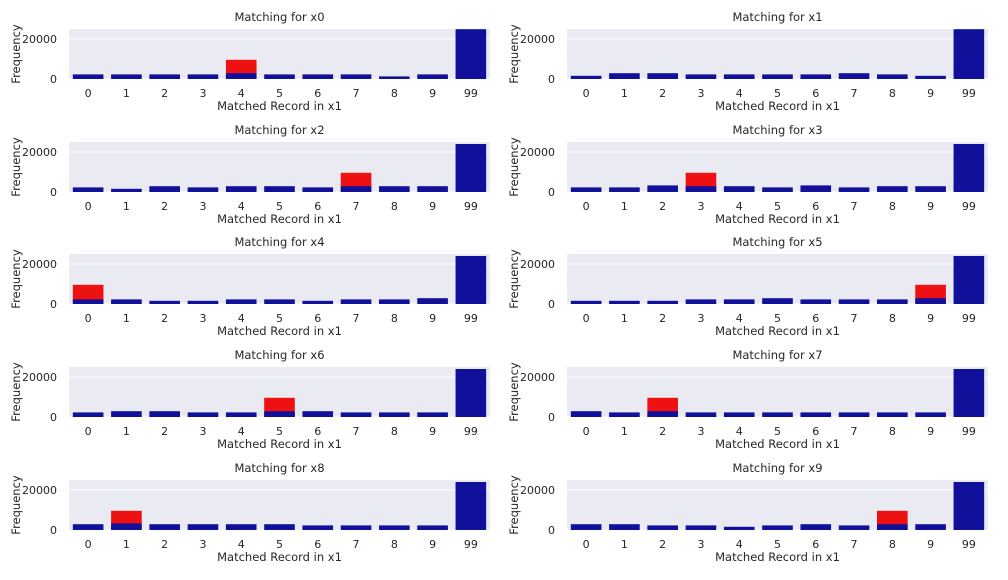  Describe the element at coordinates (432, 93) in the screenshot. I see `x-tick-label: 9` at that location.